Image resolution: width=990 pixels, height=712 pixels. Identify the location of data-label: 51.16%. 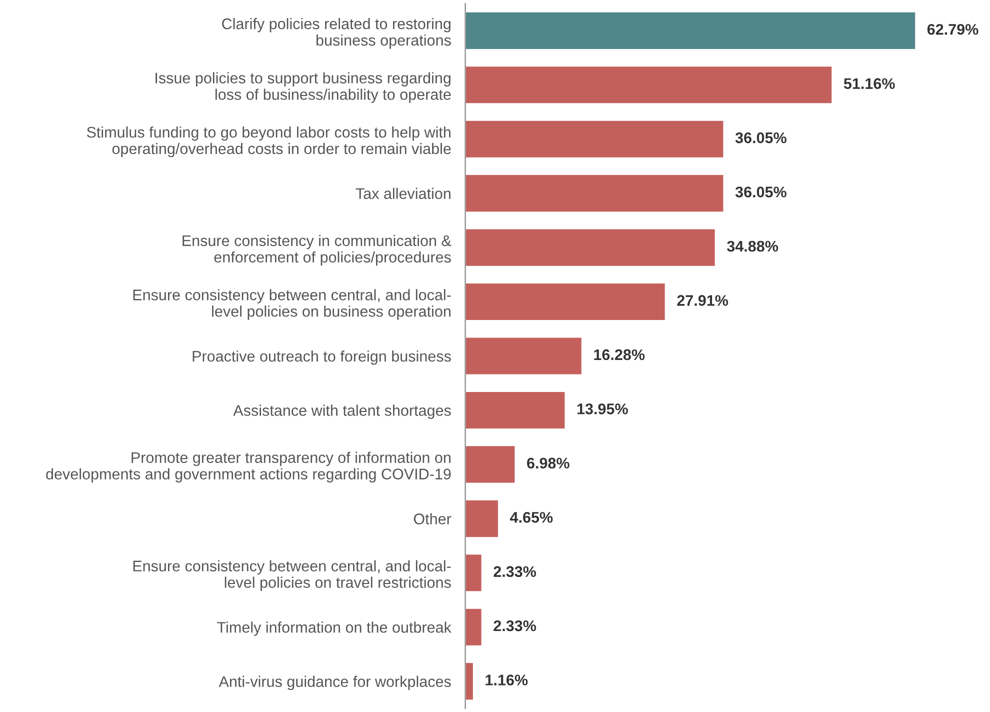
(869, 83).